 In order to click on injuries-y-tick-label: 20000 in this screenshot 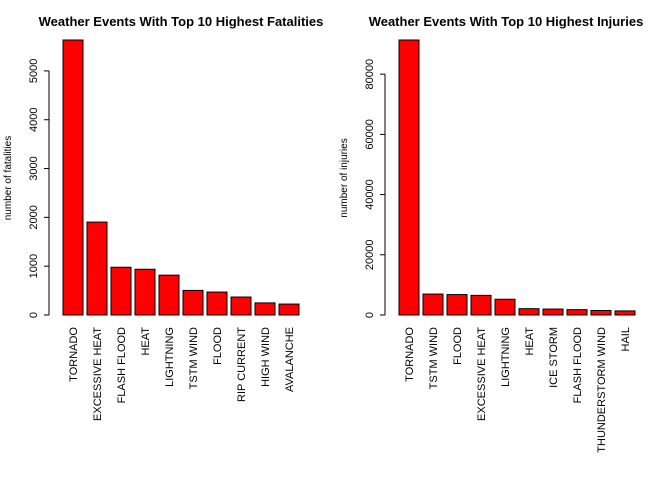, I will do `click(370, 254)`.